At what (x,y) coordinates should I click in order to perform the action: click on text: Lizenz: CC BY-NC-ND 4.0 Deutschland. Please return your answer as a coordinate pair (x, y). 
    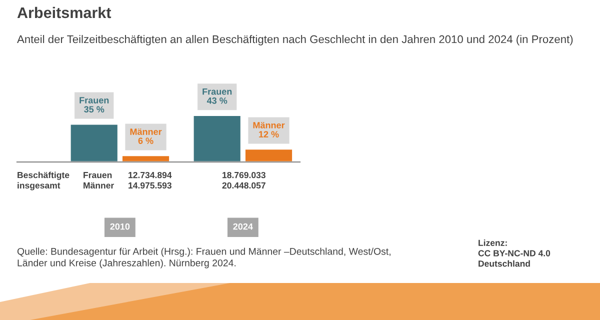
    Looking at the image, I should click on (514, 253).